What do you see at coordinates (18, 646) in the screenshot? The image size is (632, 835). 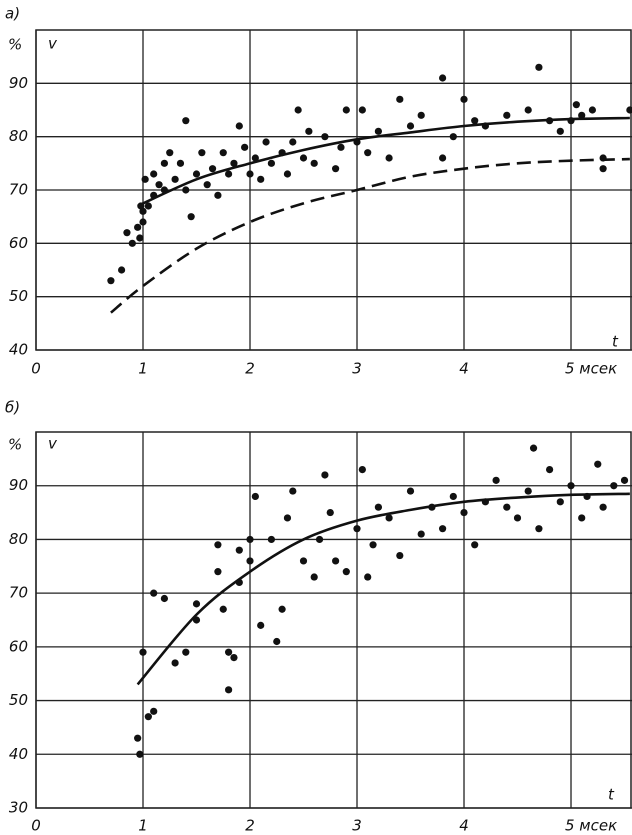 I see `y-tick-label: 60` at bounding box center [18, 646].